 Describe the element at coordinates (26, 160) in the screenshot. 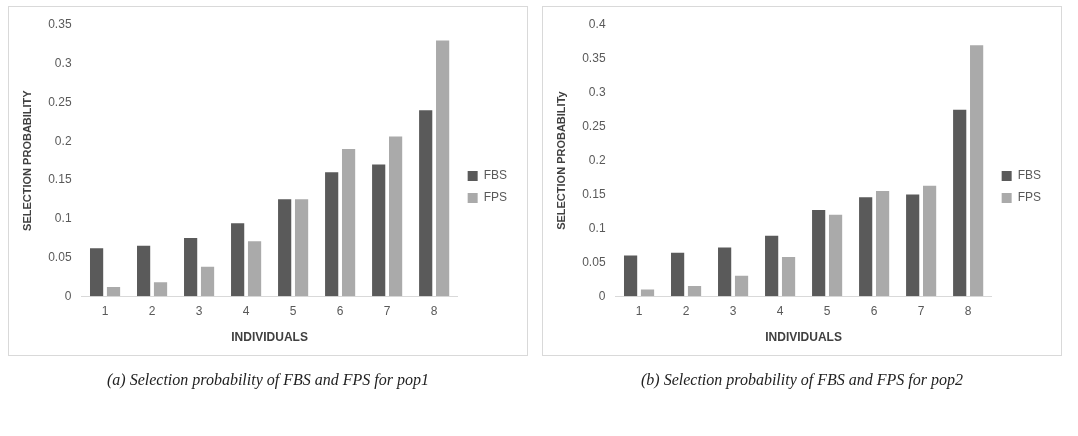

I see `y-axis-title: SELECTION PROBABILITY` at that location.